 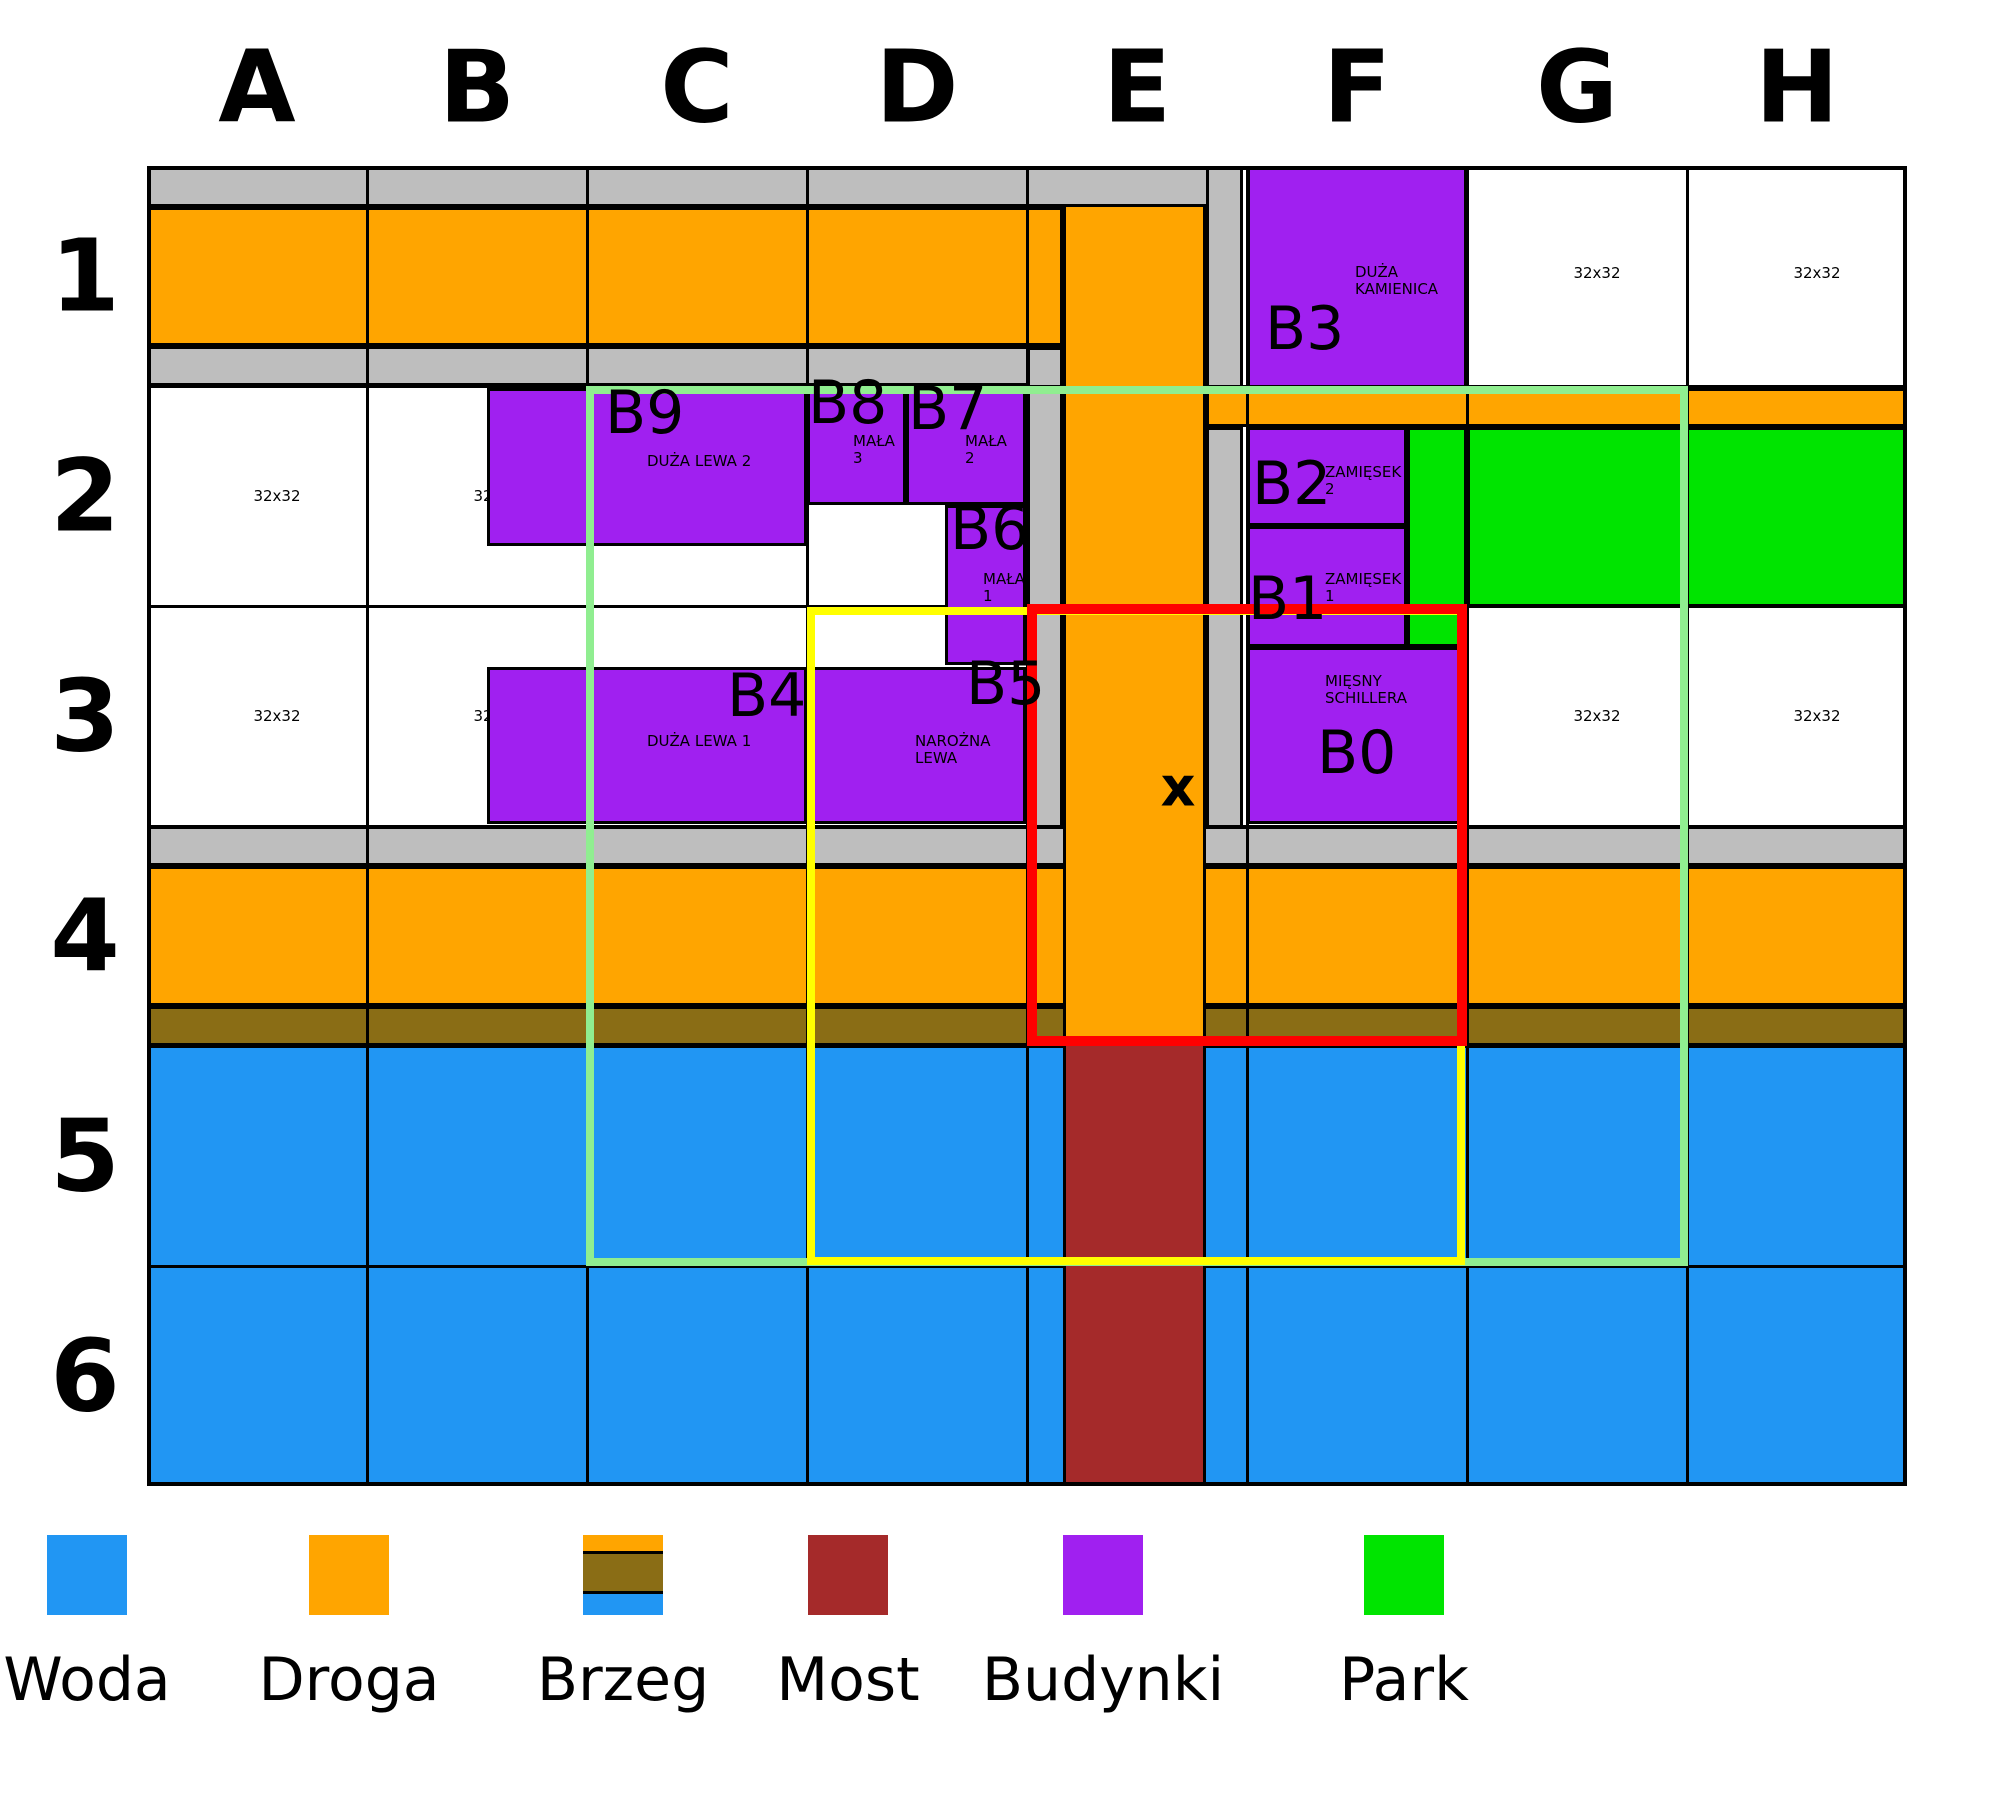 I want to click on building-name-line: 3, so click(x=858, y=458).